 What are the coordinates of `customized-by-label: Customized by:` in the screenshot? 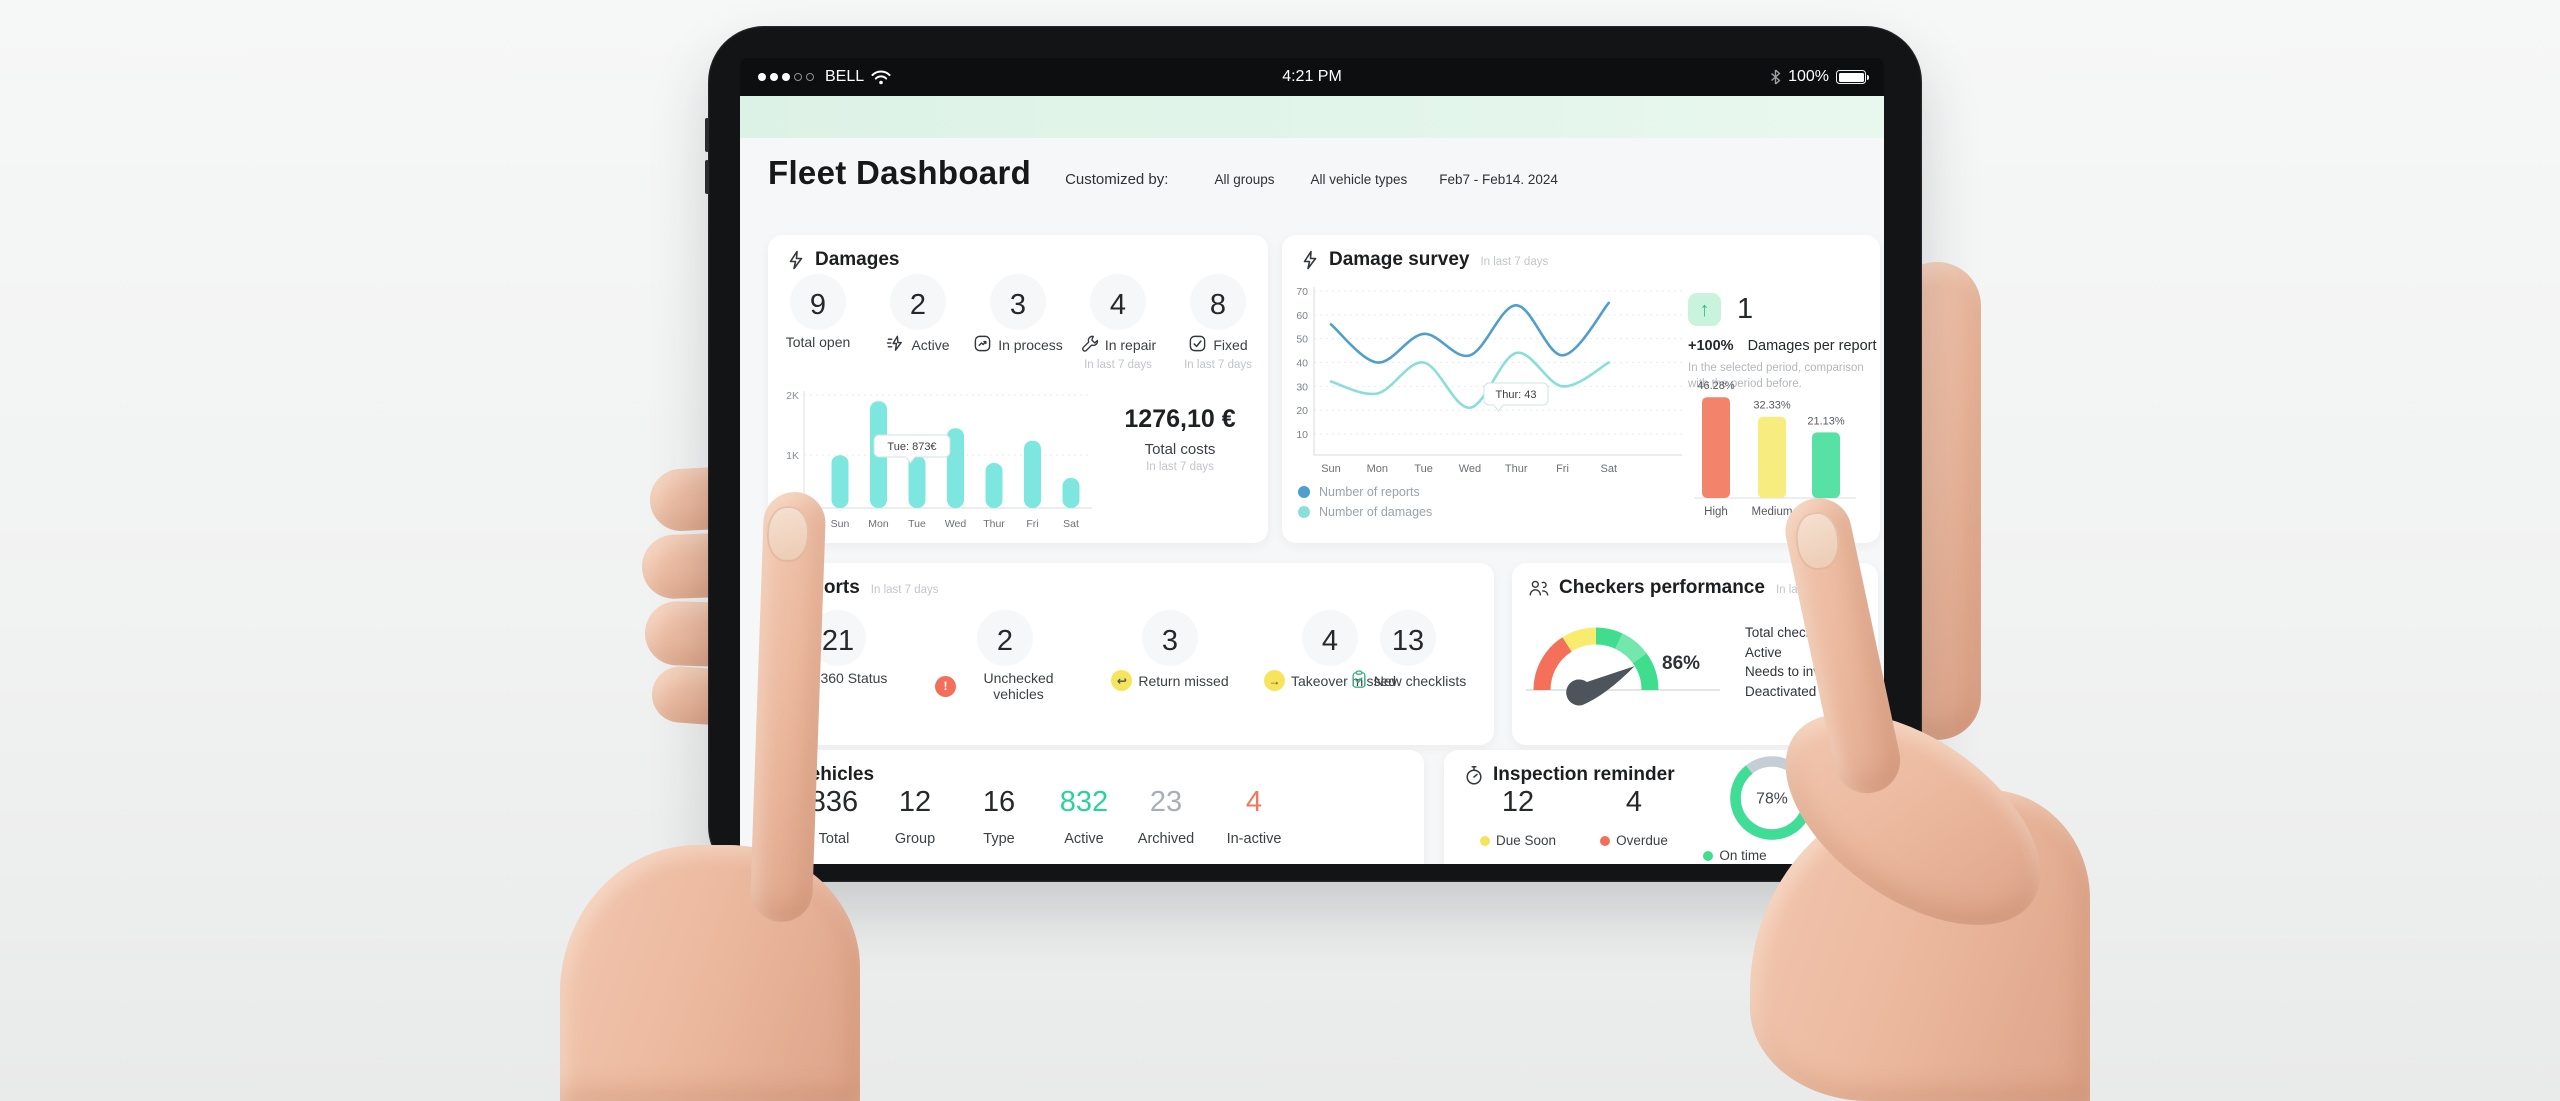 It's located at (1117, 179).